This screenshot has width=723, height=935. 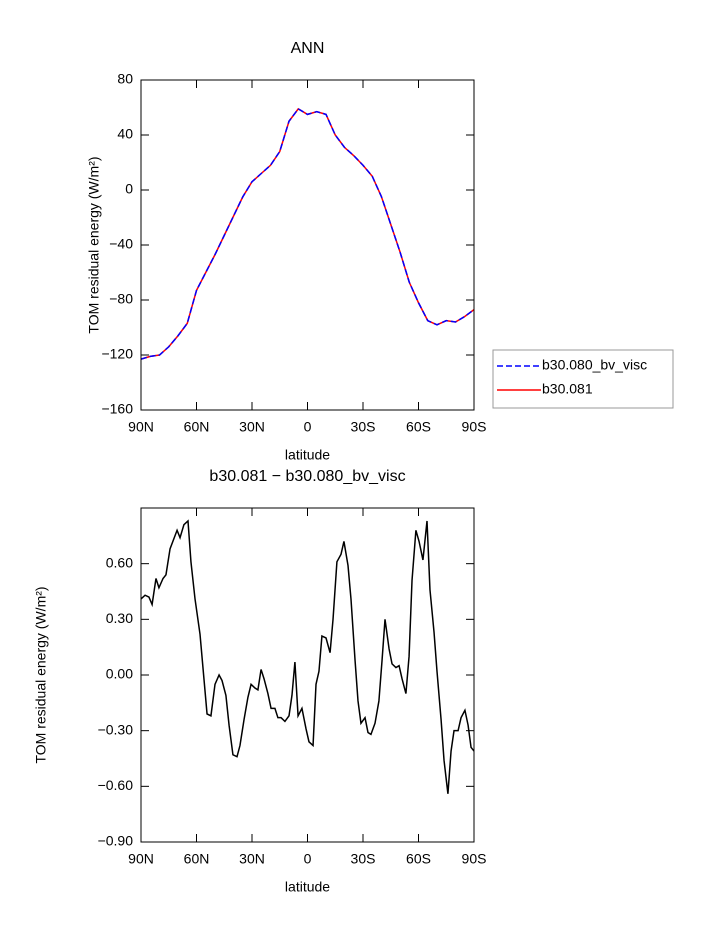 What do you see at coordinates (125, 134) in the screenshot?
I see `y-tick-label: 40` at bounding box center [125, 134].